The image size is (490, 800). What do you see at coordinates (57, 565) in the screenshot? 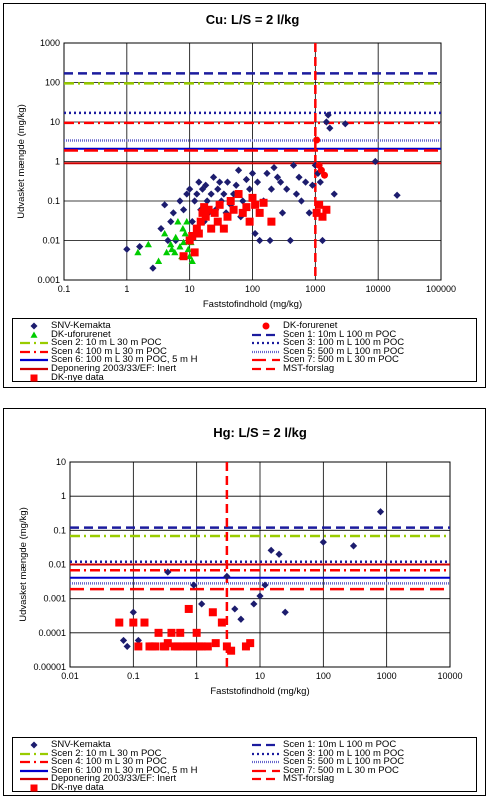
I see `hg-y-tick-label: 0.01` at bounding box center [57, 565].